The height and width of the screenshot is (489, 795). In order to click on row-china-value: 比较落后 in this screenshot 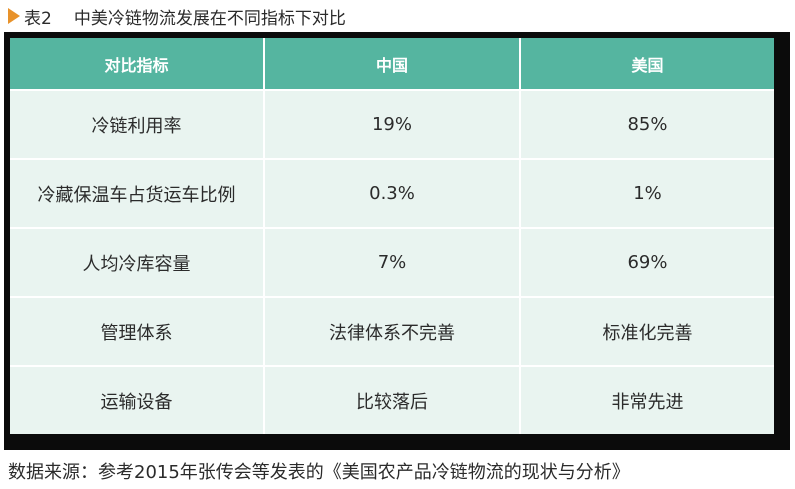, I will do `click(392, 400)`.